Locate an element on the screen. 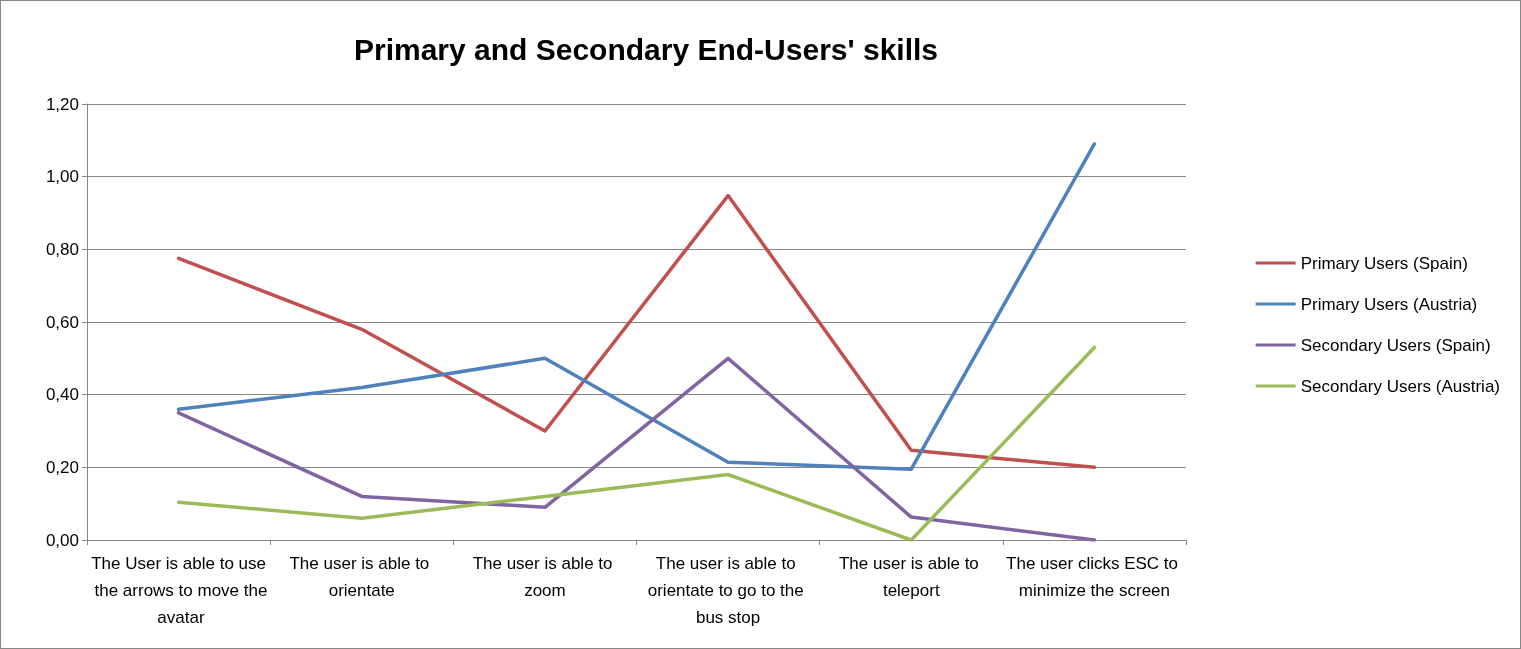 The width and height of the screenshot is (1521, 649). x-tick-label: The user is able to zoom is located at coordinates (545, 577).